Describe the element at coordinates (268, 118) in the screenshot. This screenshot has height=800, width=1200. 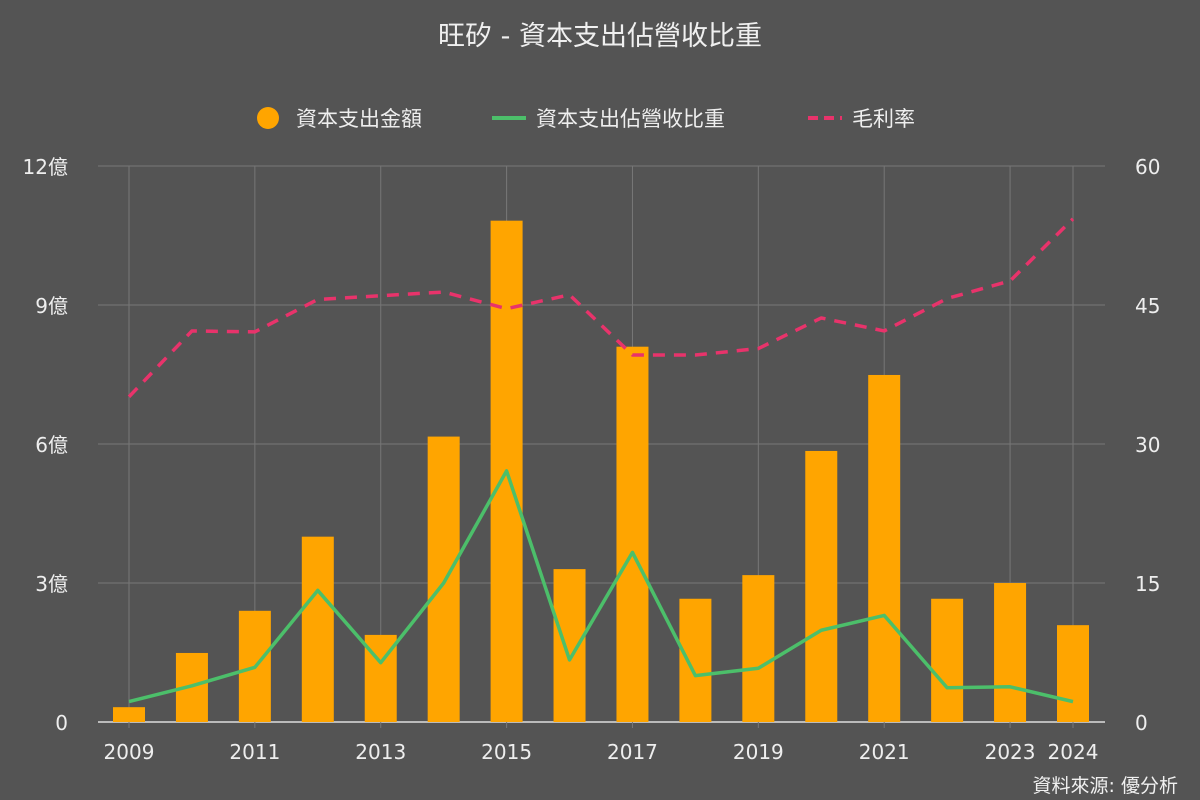
I see `legend-marker-capex` at that location.